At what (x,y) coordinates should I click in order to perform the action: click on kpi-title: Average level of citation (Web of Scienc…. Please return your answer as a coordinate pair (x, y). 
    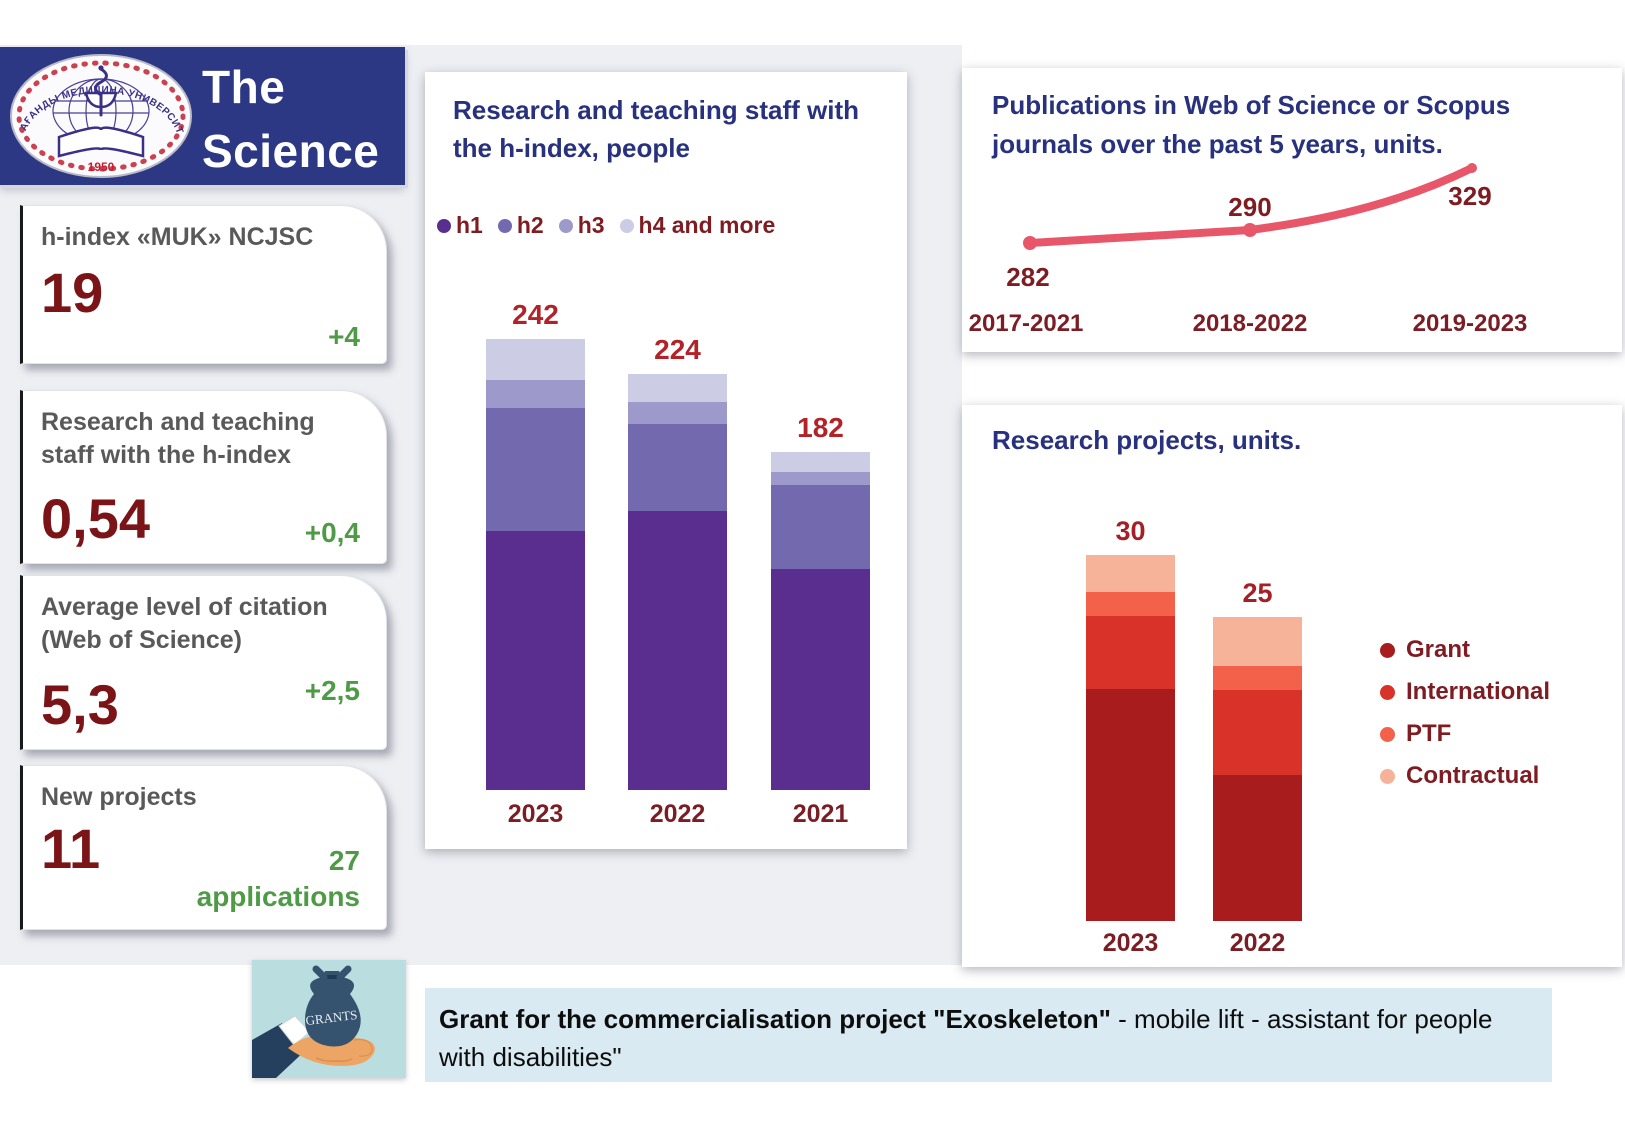
    Looking at the image, I should click on (184, 623).